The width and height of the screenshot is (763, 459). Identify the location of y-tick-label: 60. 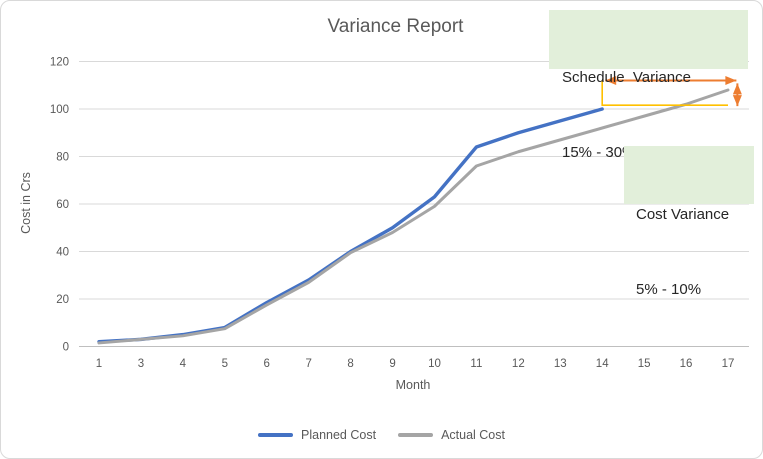
(62, 205).